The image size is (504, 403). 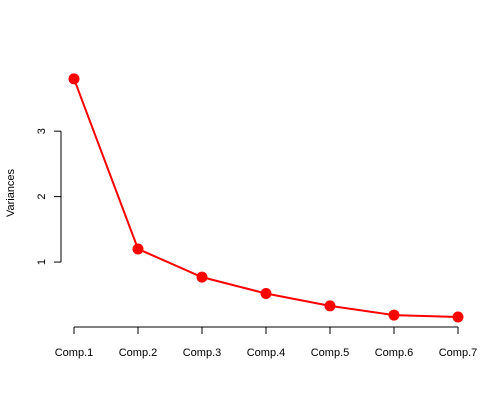 What do you see at coordinates (11, 192) in the screenshot?
I see `y-axis-label: Variances` at bounding box center [11, 192].